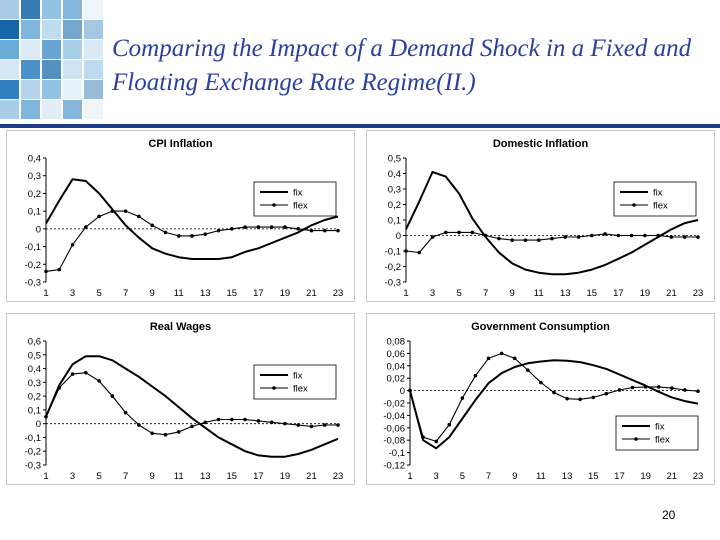  Describe the element at coordinates (541, 144) in the screenshot. I see `chart-title: Domestic Inflation` at that location.